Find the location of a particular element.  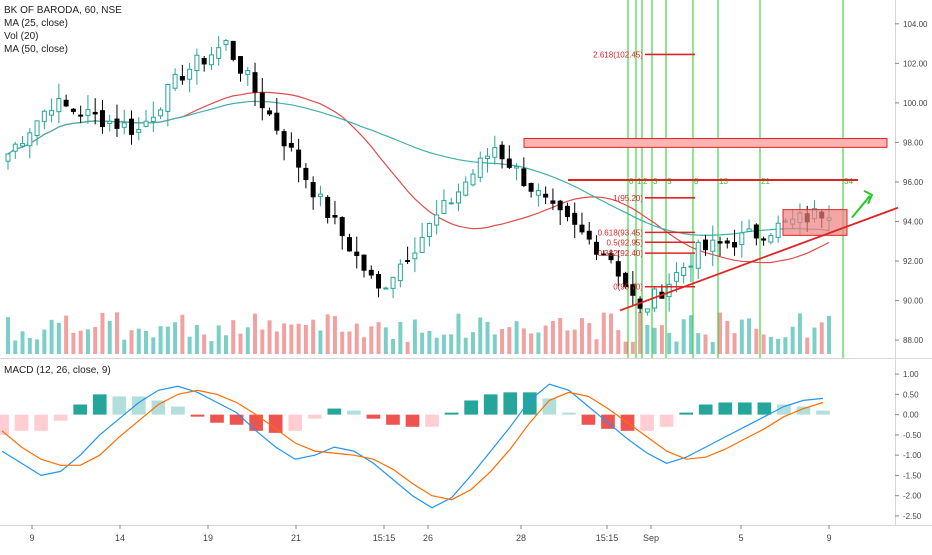

time-zone-label: 13 is located at coordinates (723, 181).